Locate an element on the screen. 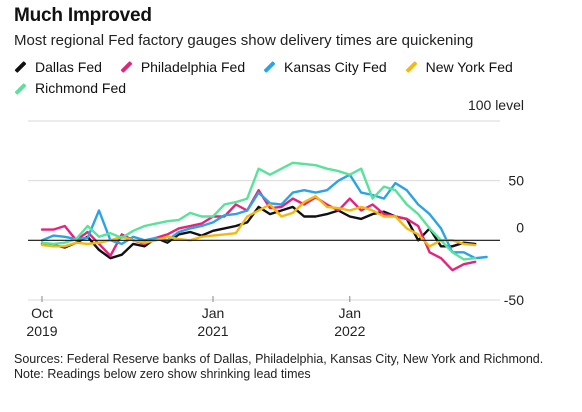 The image size is (582, 412). series-line-new-york-fed is located at coordinates (258, 221).